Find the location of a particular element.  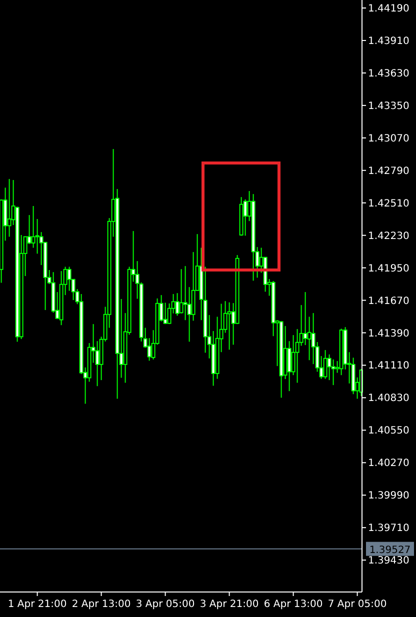

x-tick-label: 3 Apr 05:00 is located at coordinates (165, 604).